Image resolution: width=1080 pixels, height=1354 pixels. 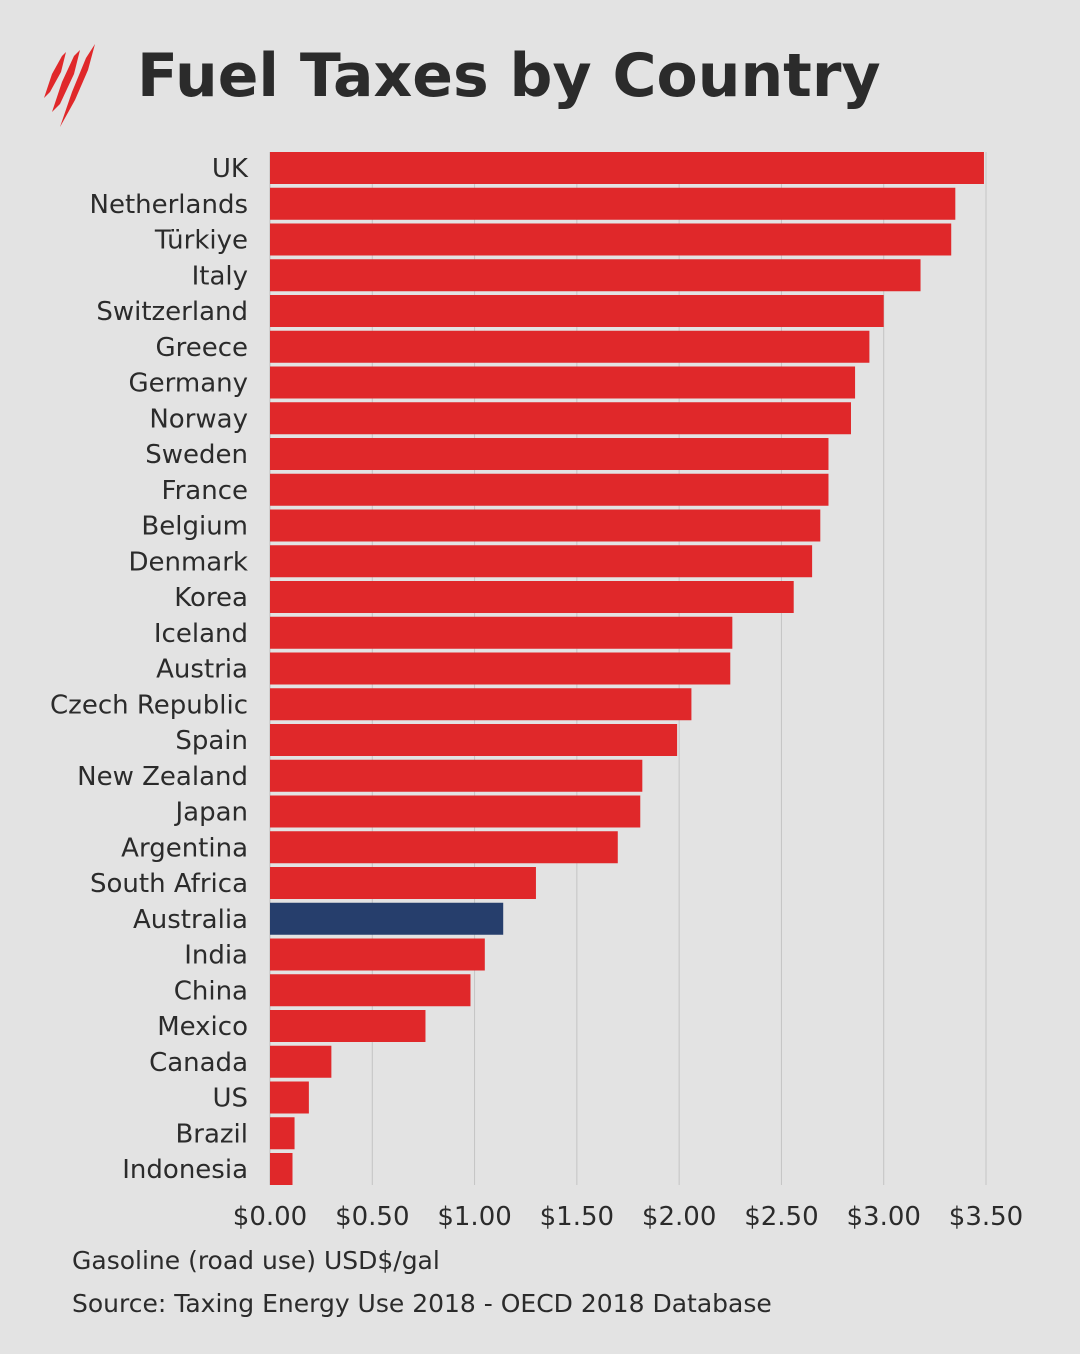 I want to click on bar-mexico, so click(x=348, y=1026).